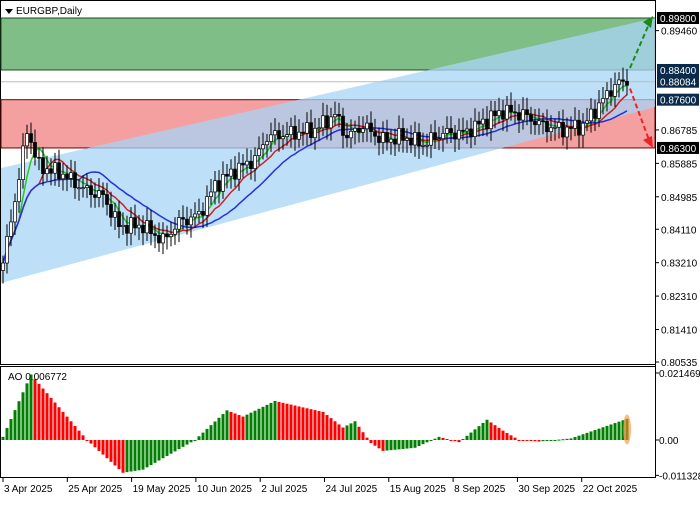 This screenshot has height=505, width=700. Describe the element at coordinates (678, 83) in the screenshot. I see `price-marker-label: 0.88084` at that location.